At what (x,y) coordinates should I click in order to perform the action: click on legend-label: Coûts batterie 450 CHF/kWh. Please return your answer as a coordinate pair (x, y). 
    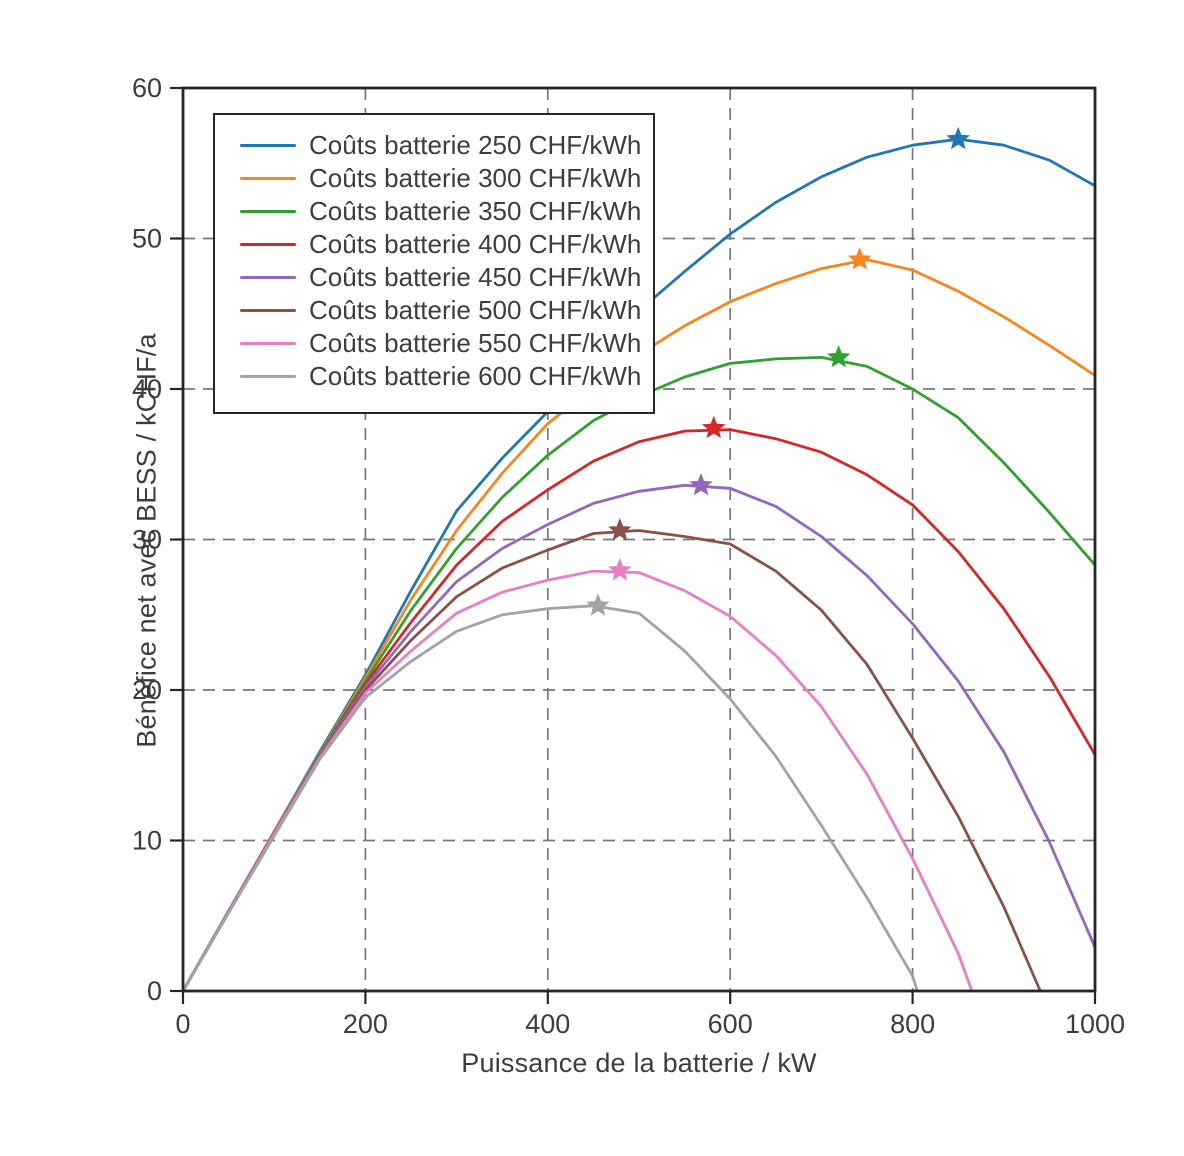
    Looking at the image, I should click on (475, 277).